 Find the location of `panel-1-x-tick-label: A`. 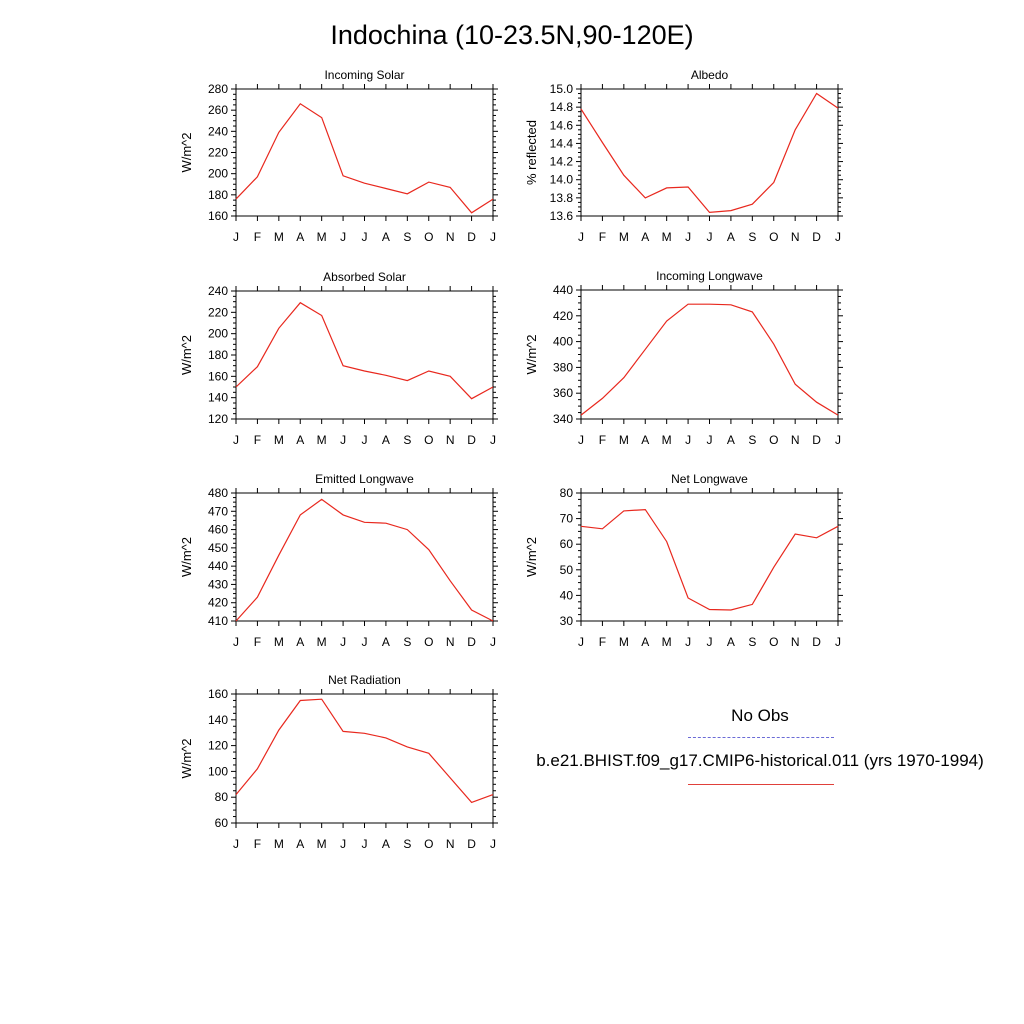

panel-1-x-tick-label: A is located at coordinates (386, 237).